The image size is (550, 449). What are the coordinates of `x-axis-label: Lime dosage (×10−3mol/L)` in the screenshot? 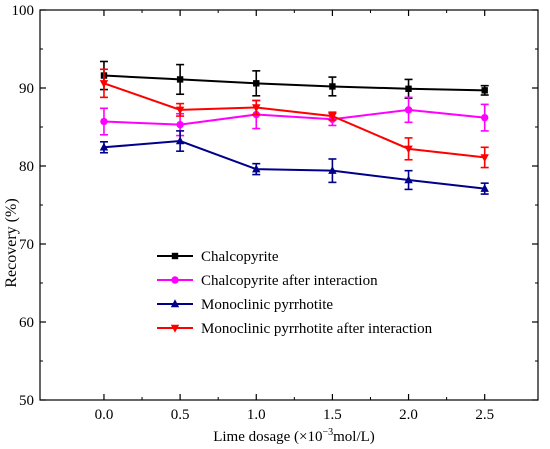 It's located at (294, 436).